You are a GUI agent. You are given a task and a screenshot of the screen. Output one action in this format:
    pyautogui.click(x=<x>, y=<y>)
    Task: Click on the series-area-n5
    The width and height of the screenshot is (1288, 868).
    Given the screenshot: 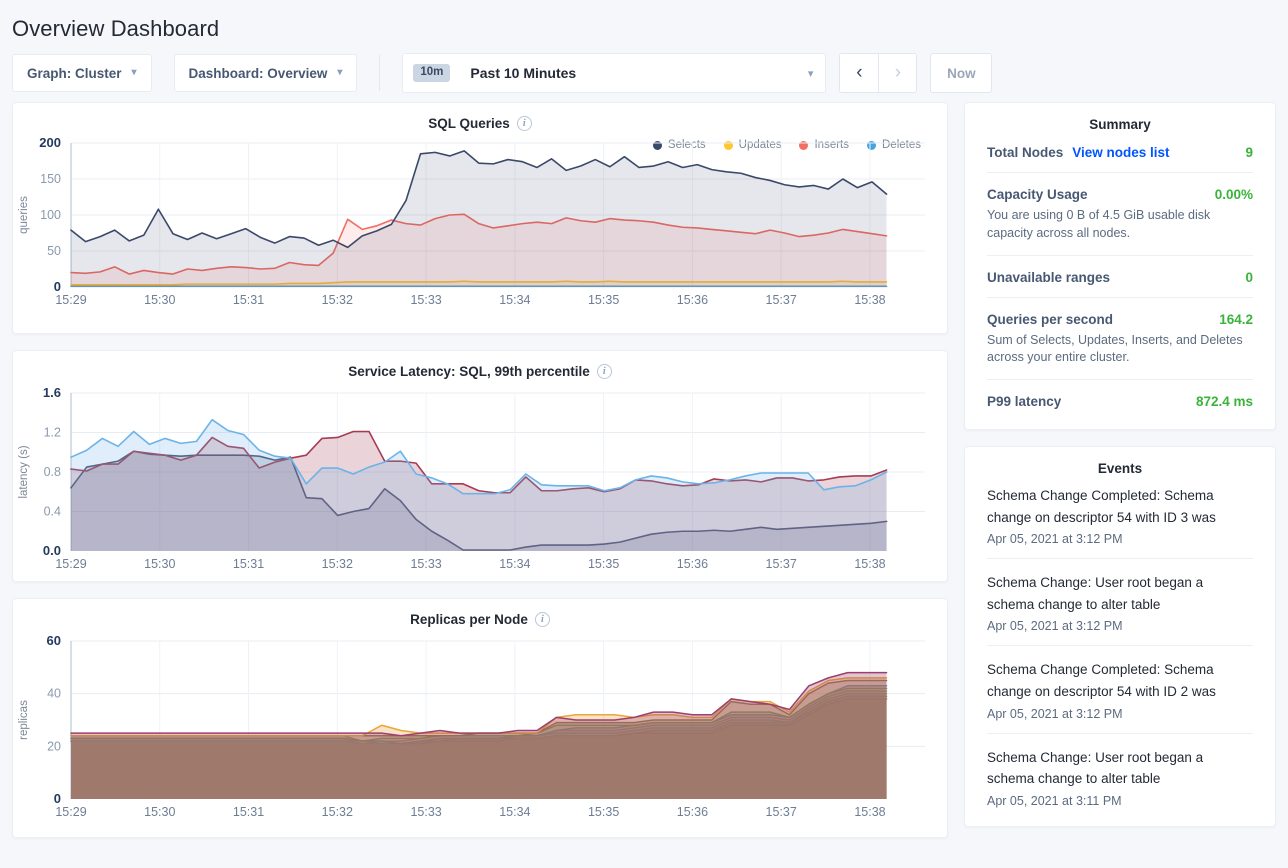 What is the action you would take?
    pyautogui.click(x=479, y=742)
    